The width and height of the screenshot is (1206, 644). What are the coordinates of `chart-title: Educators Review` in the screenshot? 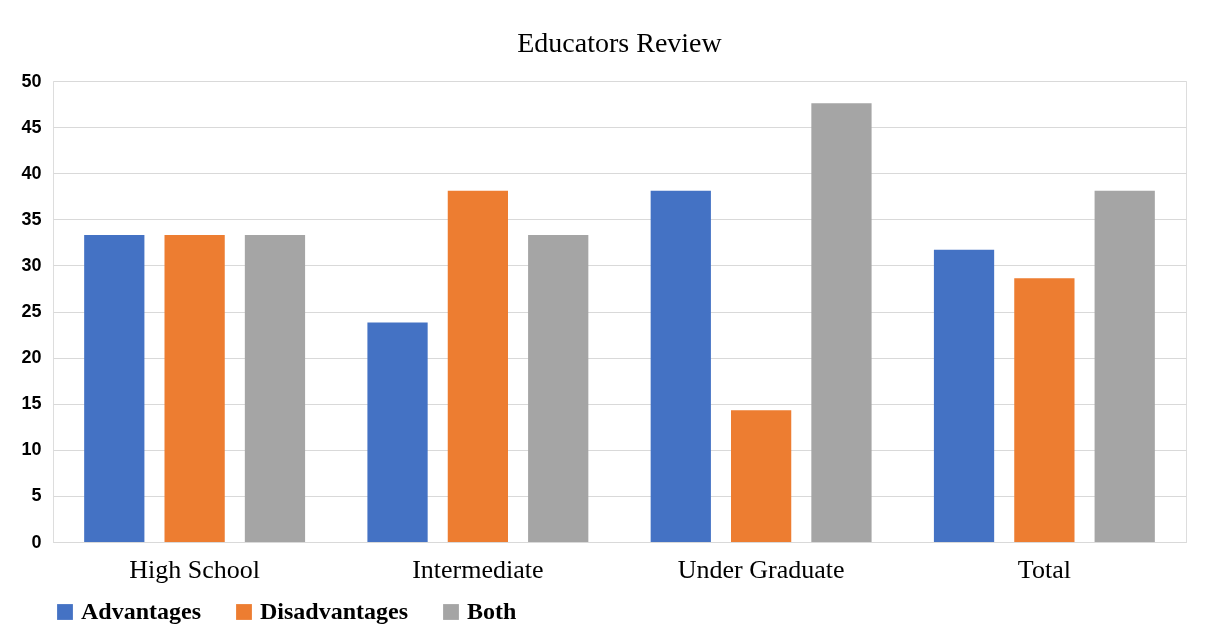 It's located at (620, 42).